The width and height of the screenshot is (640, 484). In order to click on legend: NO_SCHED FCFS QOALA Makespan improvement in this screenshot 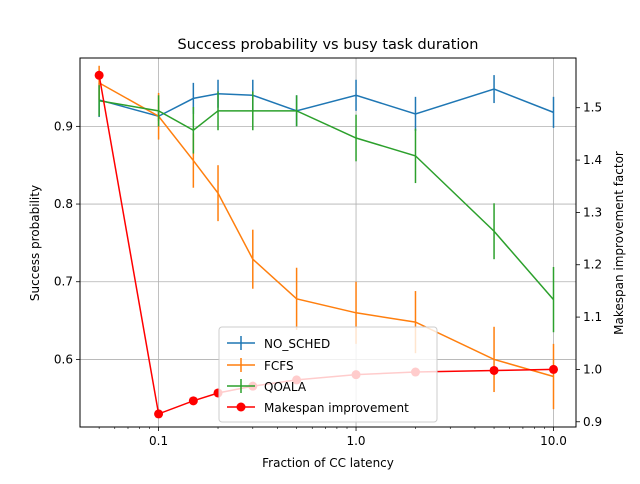, I will do `click(328, 374)`.